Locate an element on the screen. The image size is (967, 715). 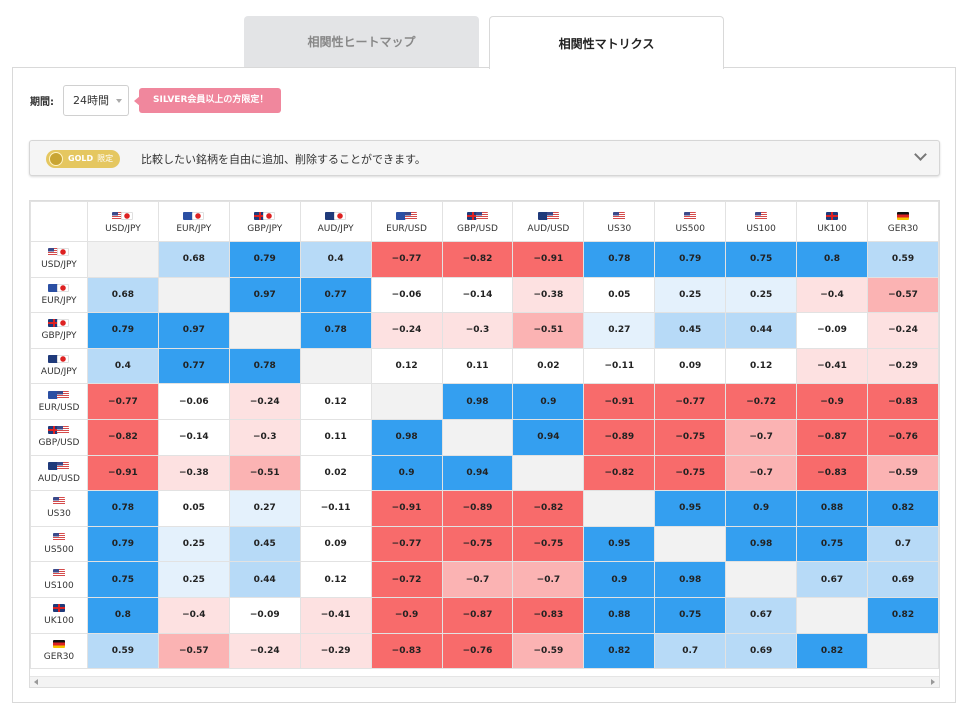
correlation-cell: −0.41 is located at coordinates (832, 366).